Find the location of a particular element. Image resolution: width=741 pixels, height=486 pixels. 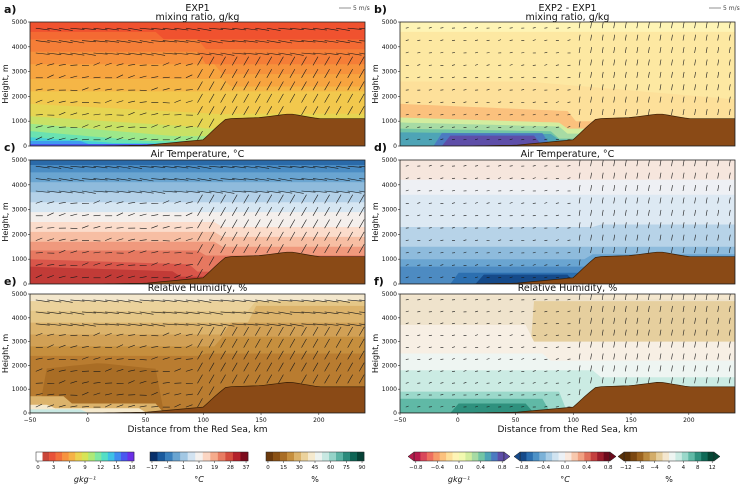

colorbar-tick-label: 3 is located at coordinates (54, 468).